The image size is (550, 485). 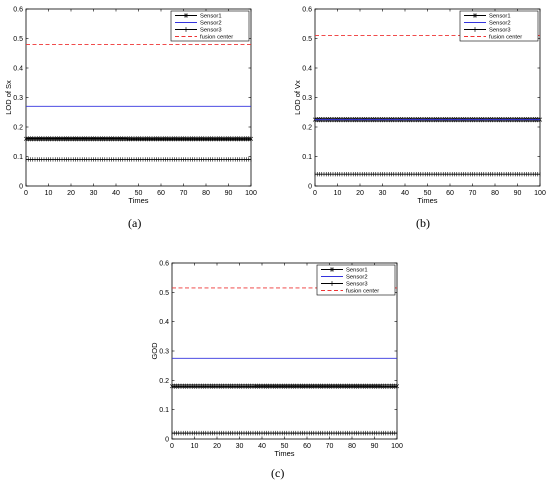 What do you see at coordinates (297, 97) in the screenshot?
I see `y-axis-label: LOD of Vx` at bounding box center [297, 97].